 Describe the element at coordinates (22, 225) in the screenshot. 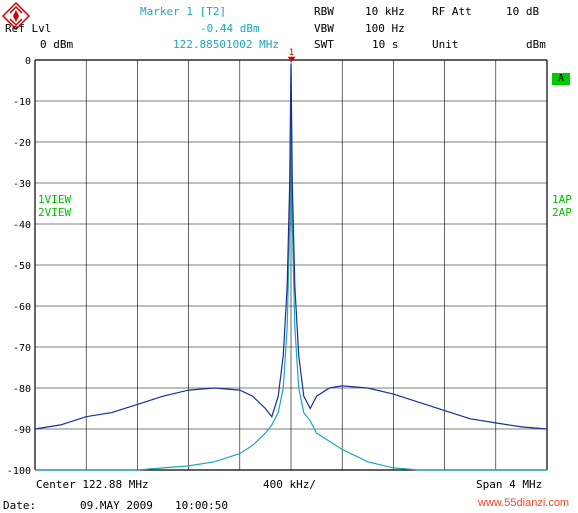

I see `y-tick-label: -40` at that location.